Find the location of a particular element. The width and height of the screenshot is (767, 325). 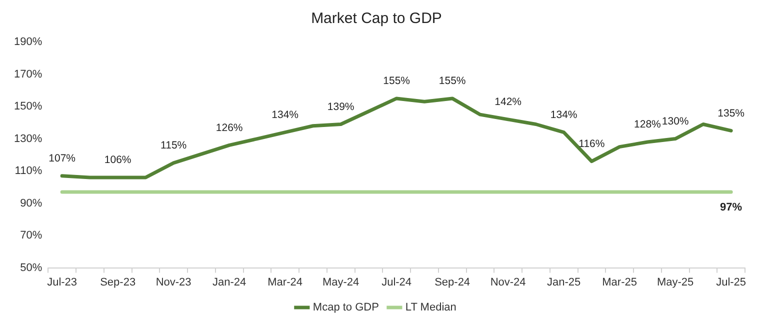

data-label: 142% is located at coordinates (508, 102).